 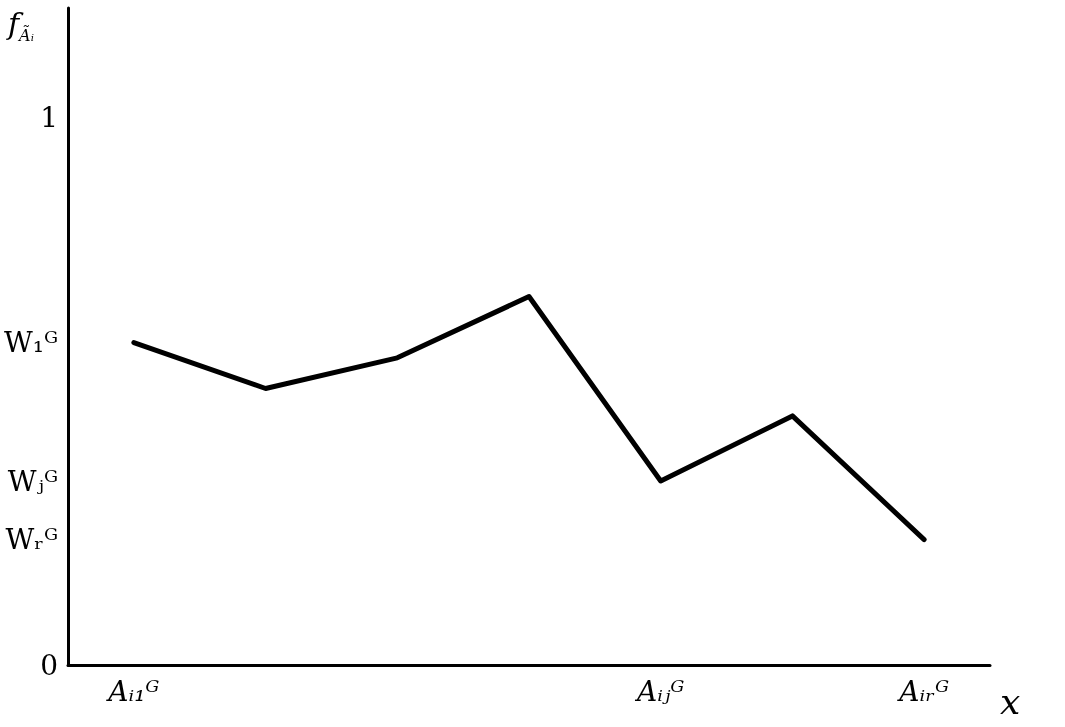 I want to click on y-tick-label: 1, so click(x=49, y=117).